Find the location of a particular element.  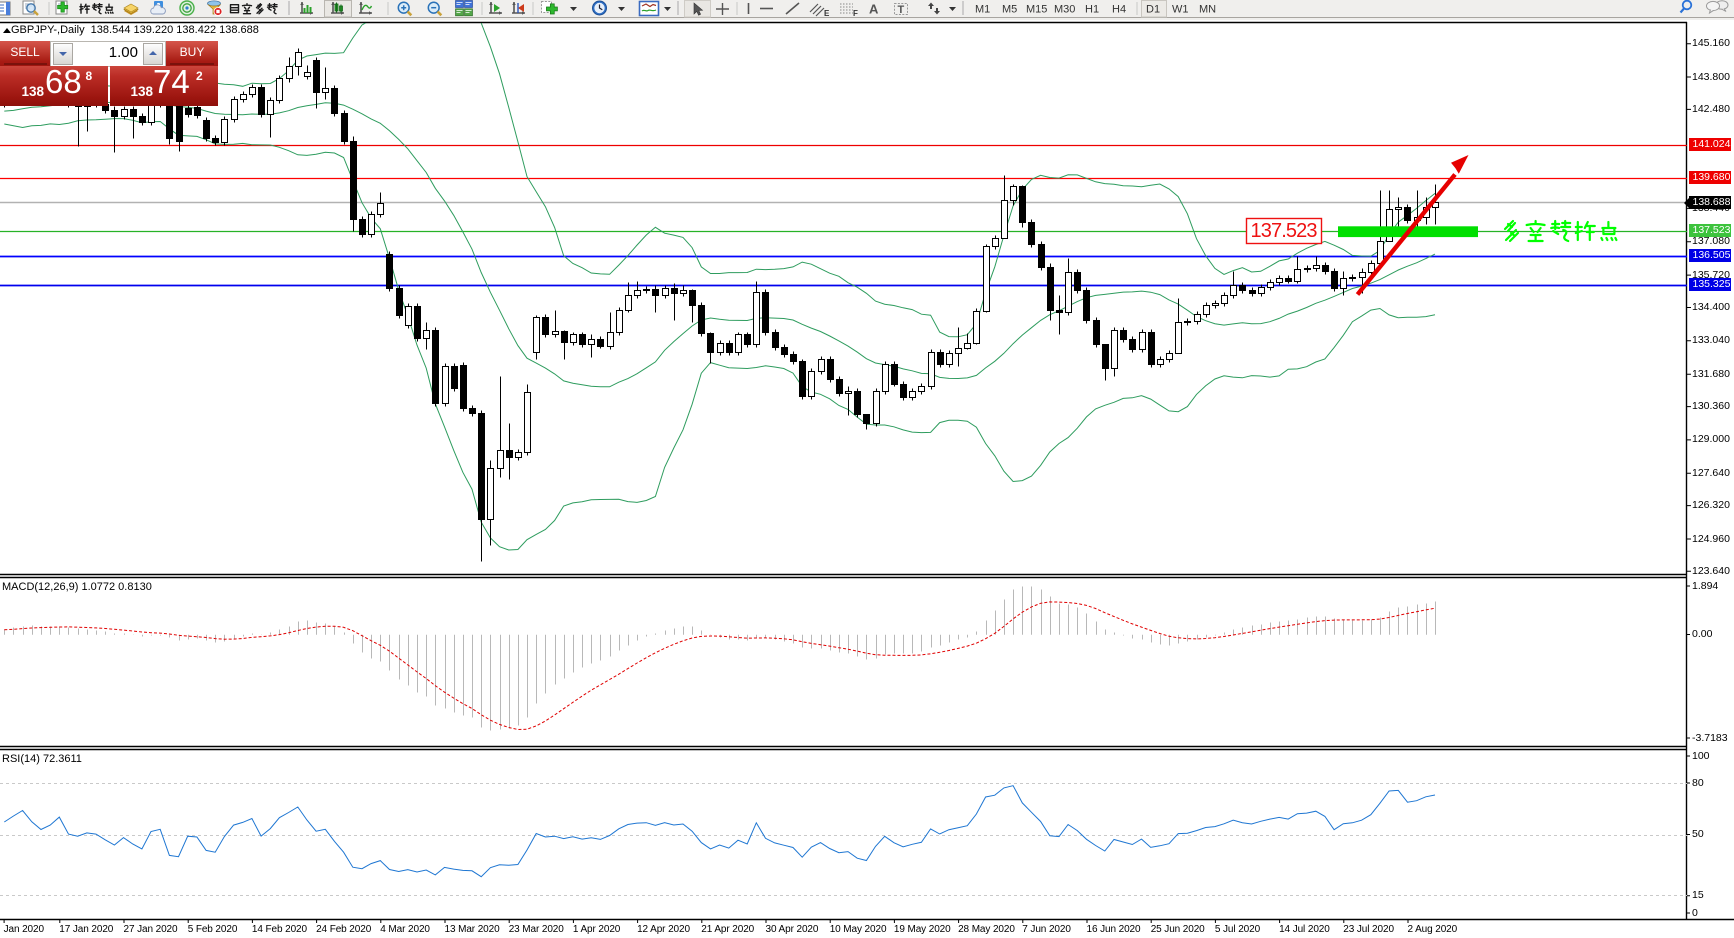

svg-text: H1 is located at coordinates (1092, 10).